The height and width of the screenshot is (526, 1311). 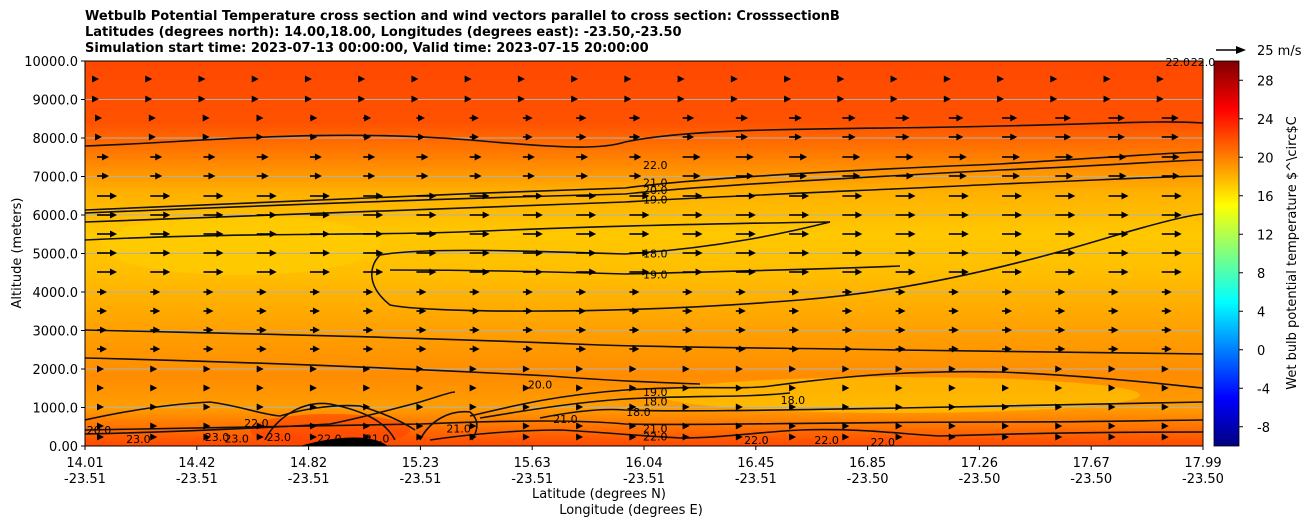 What do you see at coordinates (56, 255) in the screenshot?
I see `y-tick-label: 5000.0` at bounding box center [56, 255].